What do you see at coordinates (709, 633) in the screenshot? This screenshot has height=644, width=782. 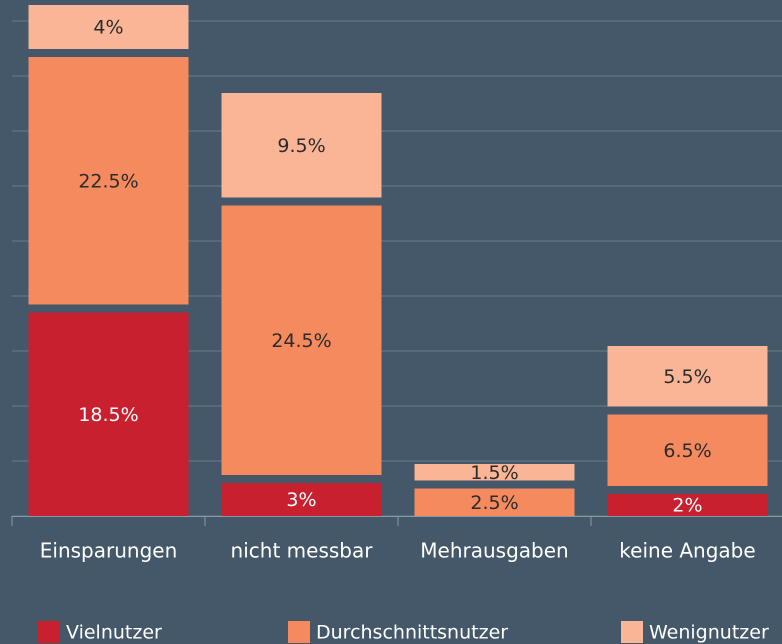 I see `legend-label: Wenignutzer` at bounding box center [709, 633].